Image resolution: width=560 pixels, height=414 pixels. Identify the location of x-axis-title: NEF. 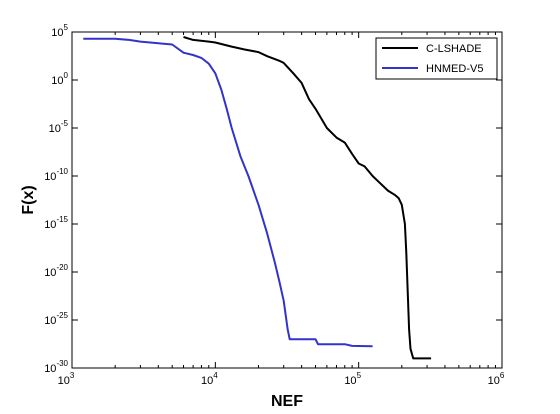
(287, 401).